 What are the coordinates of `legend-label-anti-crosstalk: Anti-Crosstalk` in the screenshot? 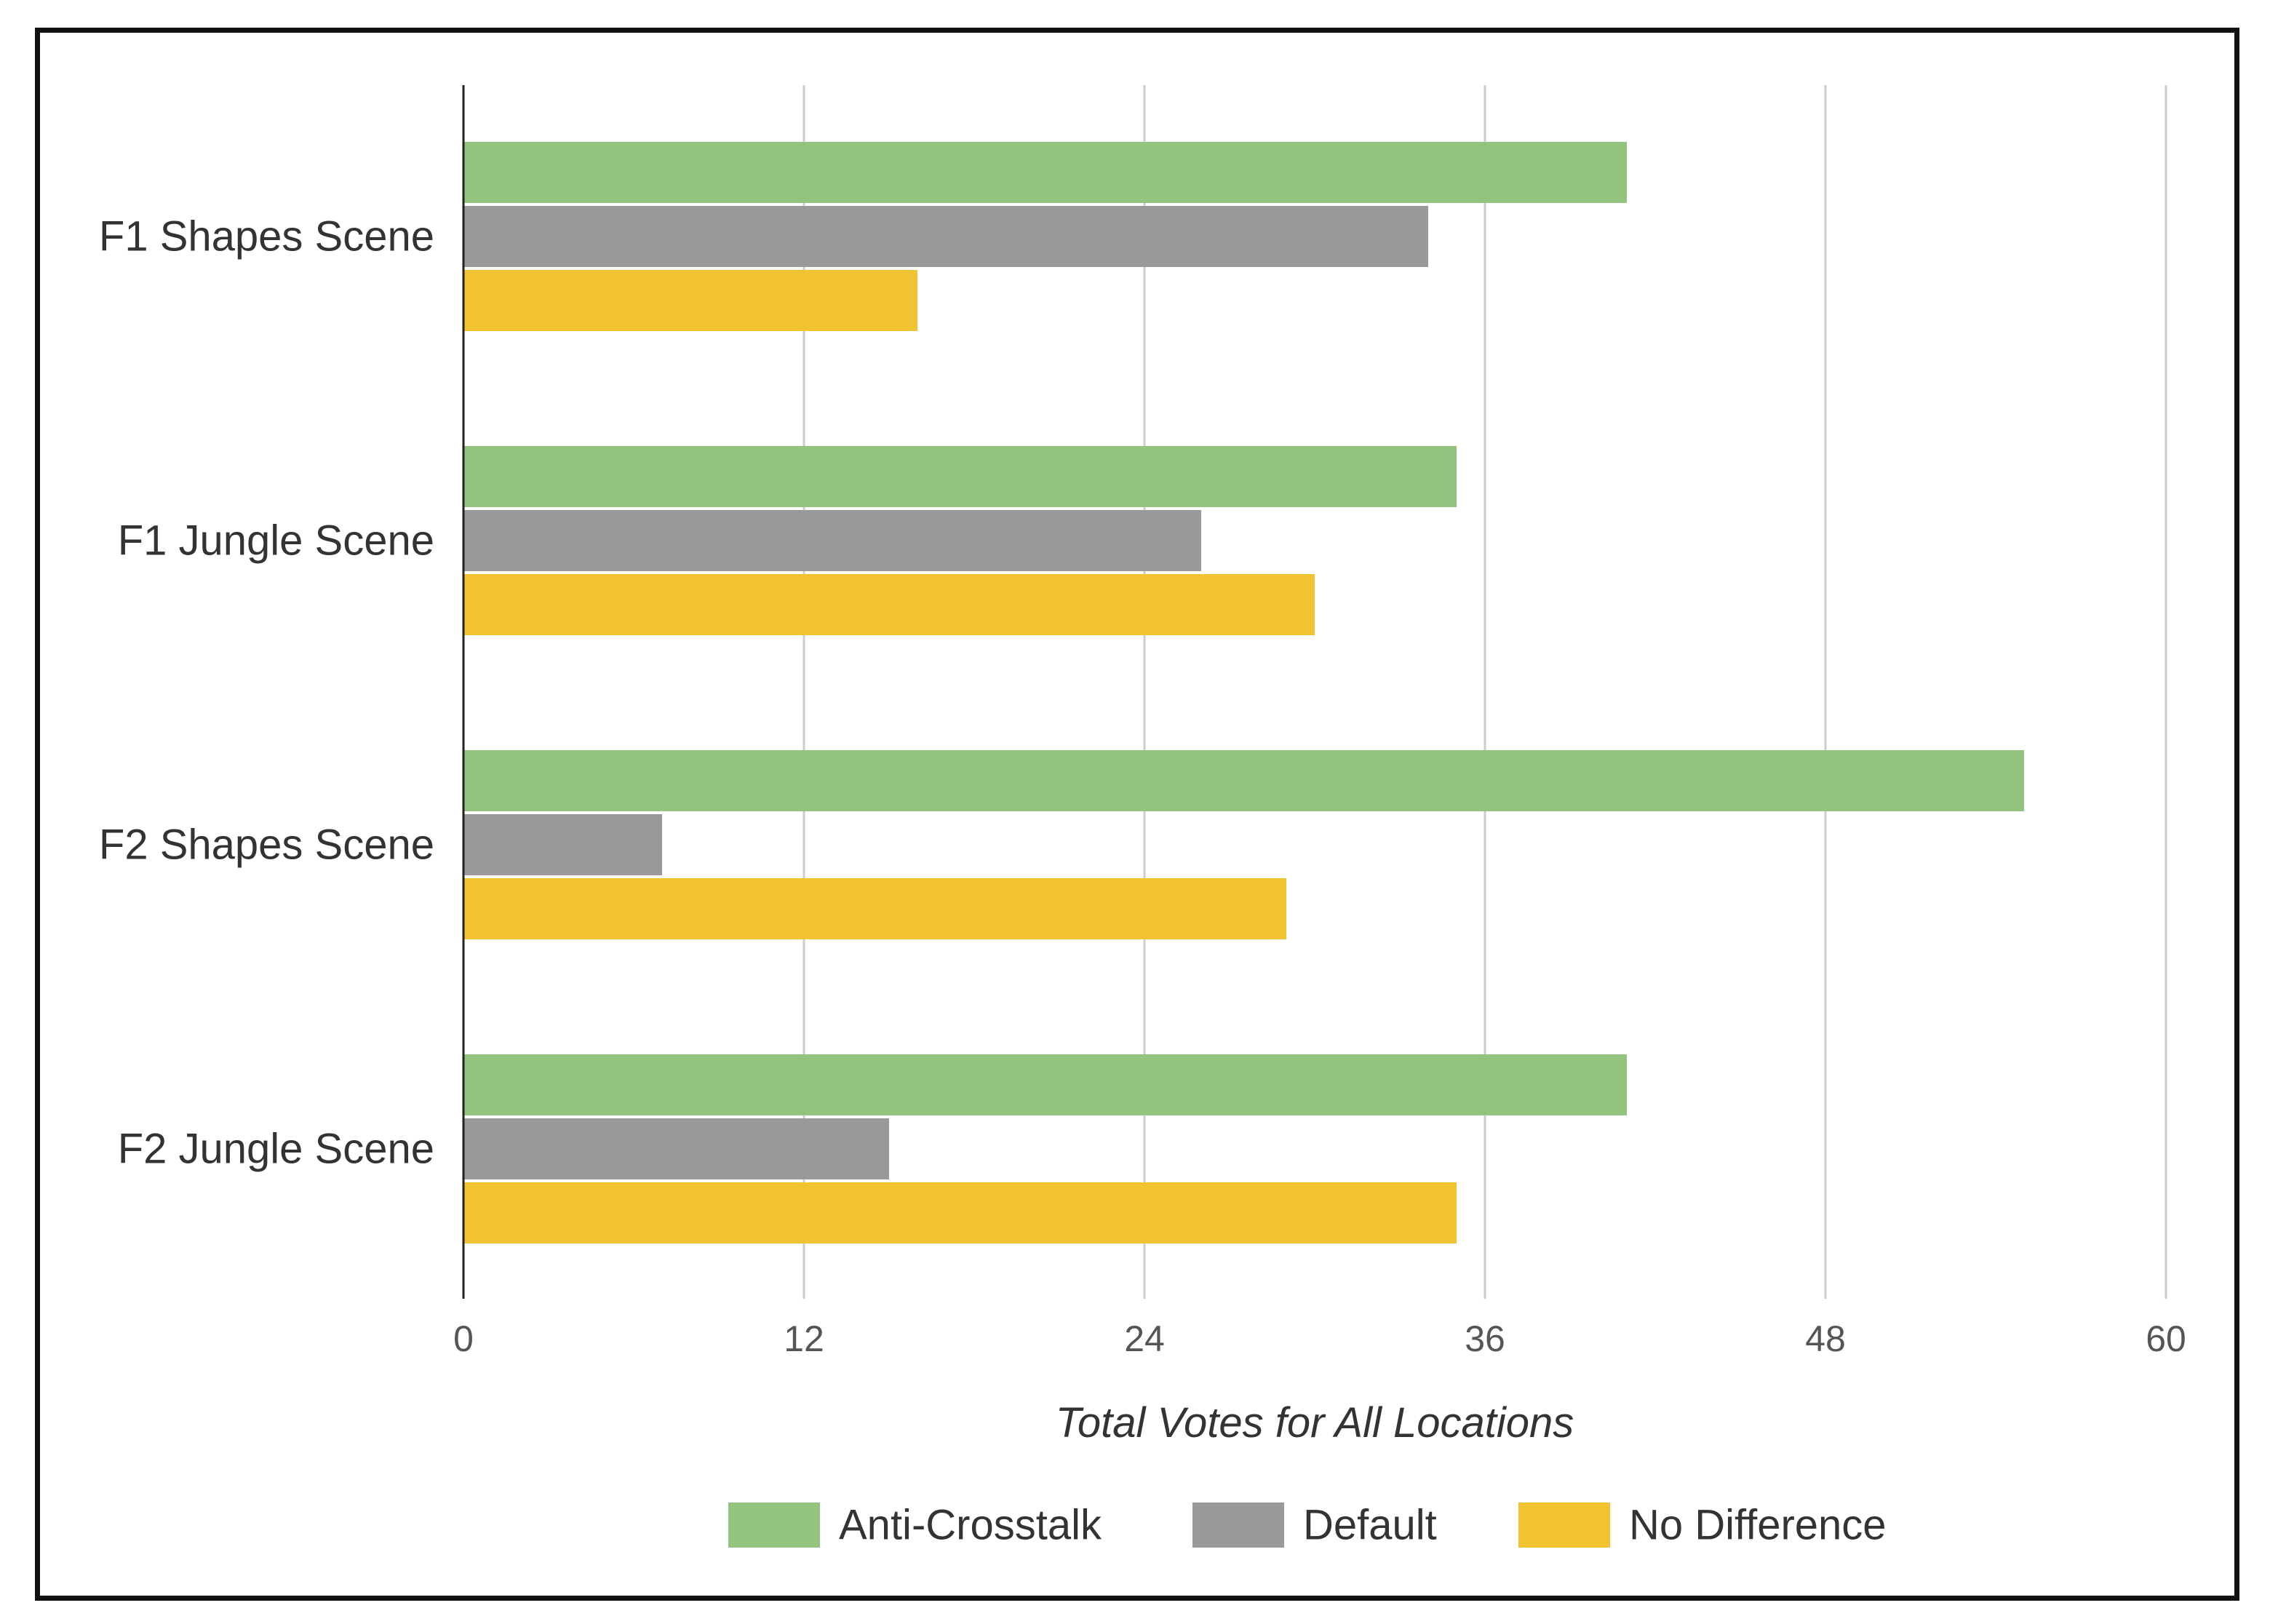 It's located at (970, 1525).